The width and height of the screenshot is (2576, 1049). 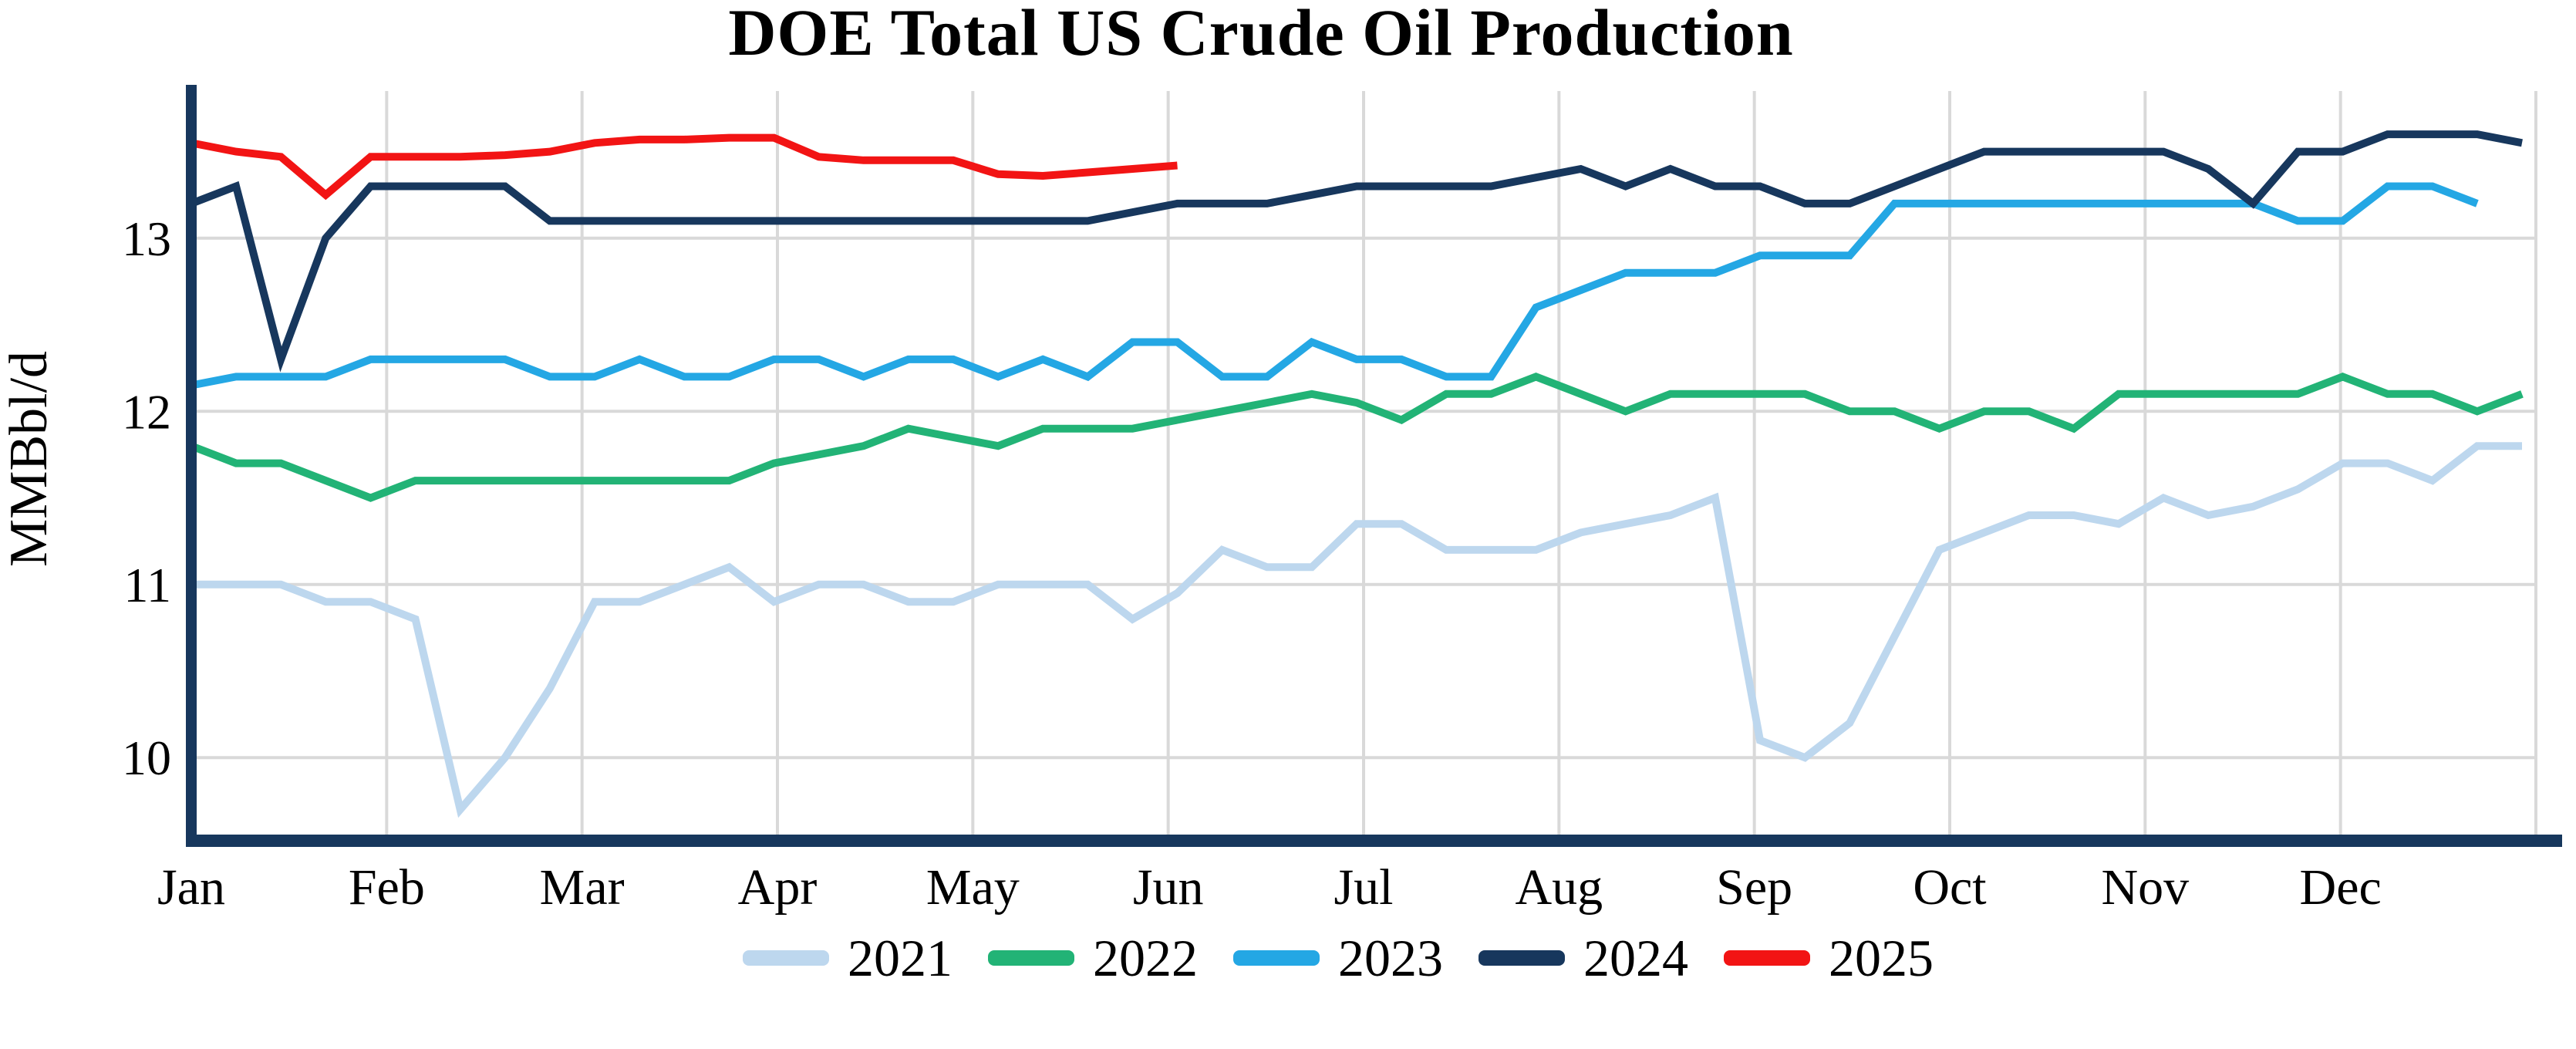 What do you see at coordinates (1276, 958) in the screenshot?
I see `legend-swatch-2023` at bounding box center [1276, 958].